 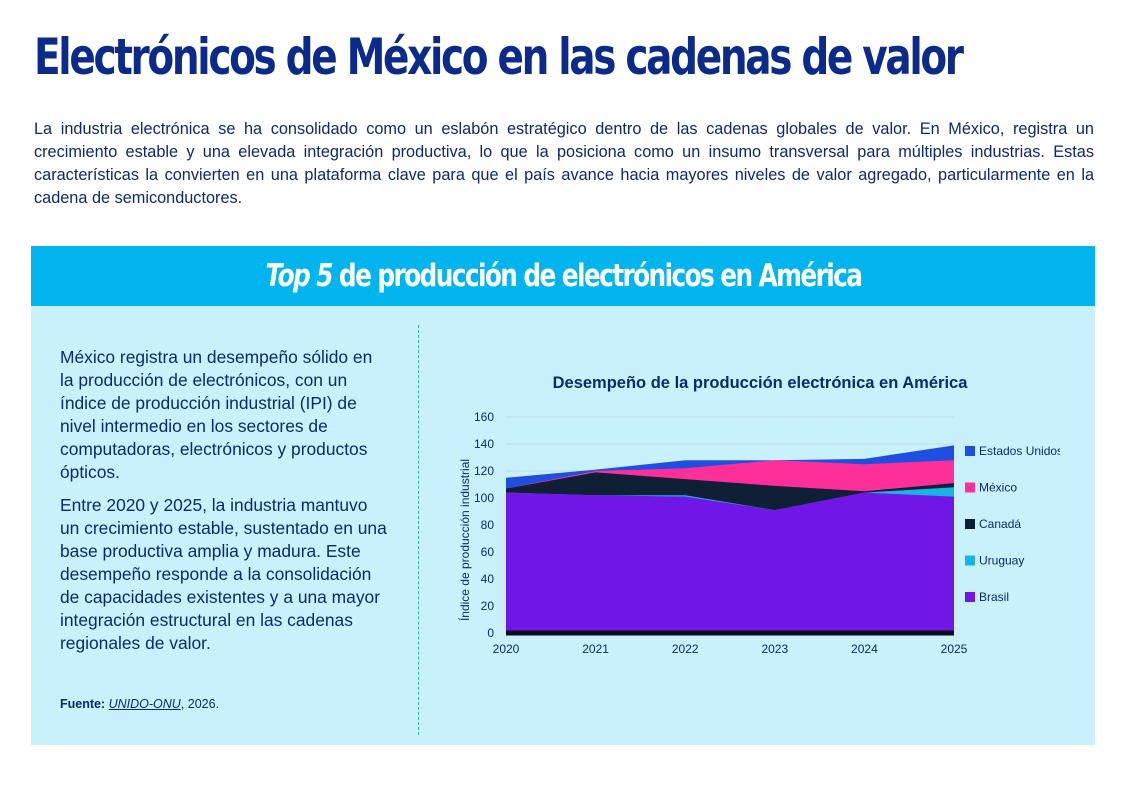 I want to click on legend-swatch-estados-unidos, so click(x=970, y=451).